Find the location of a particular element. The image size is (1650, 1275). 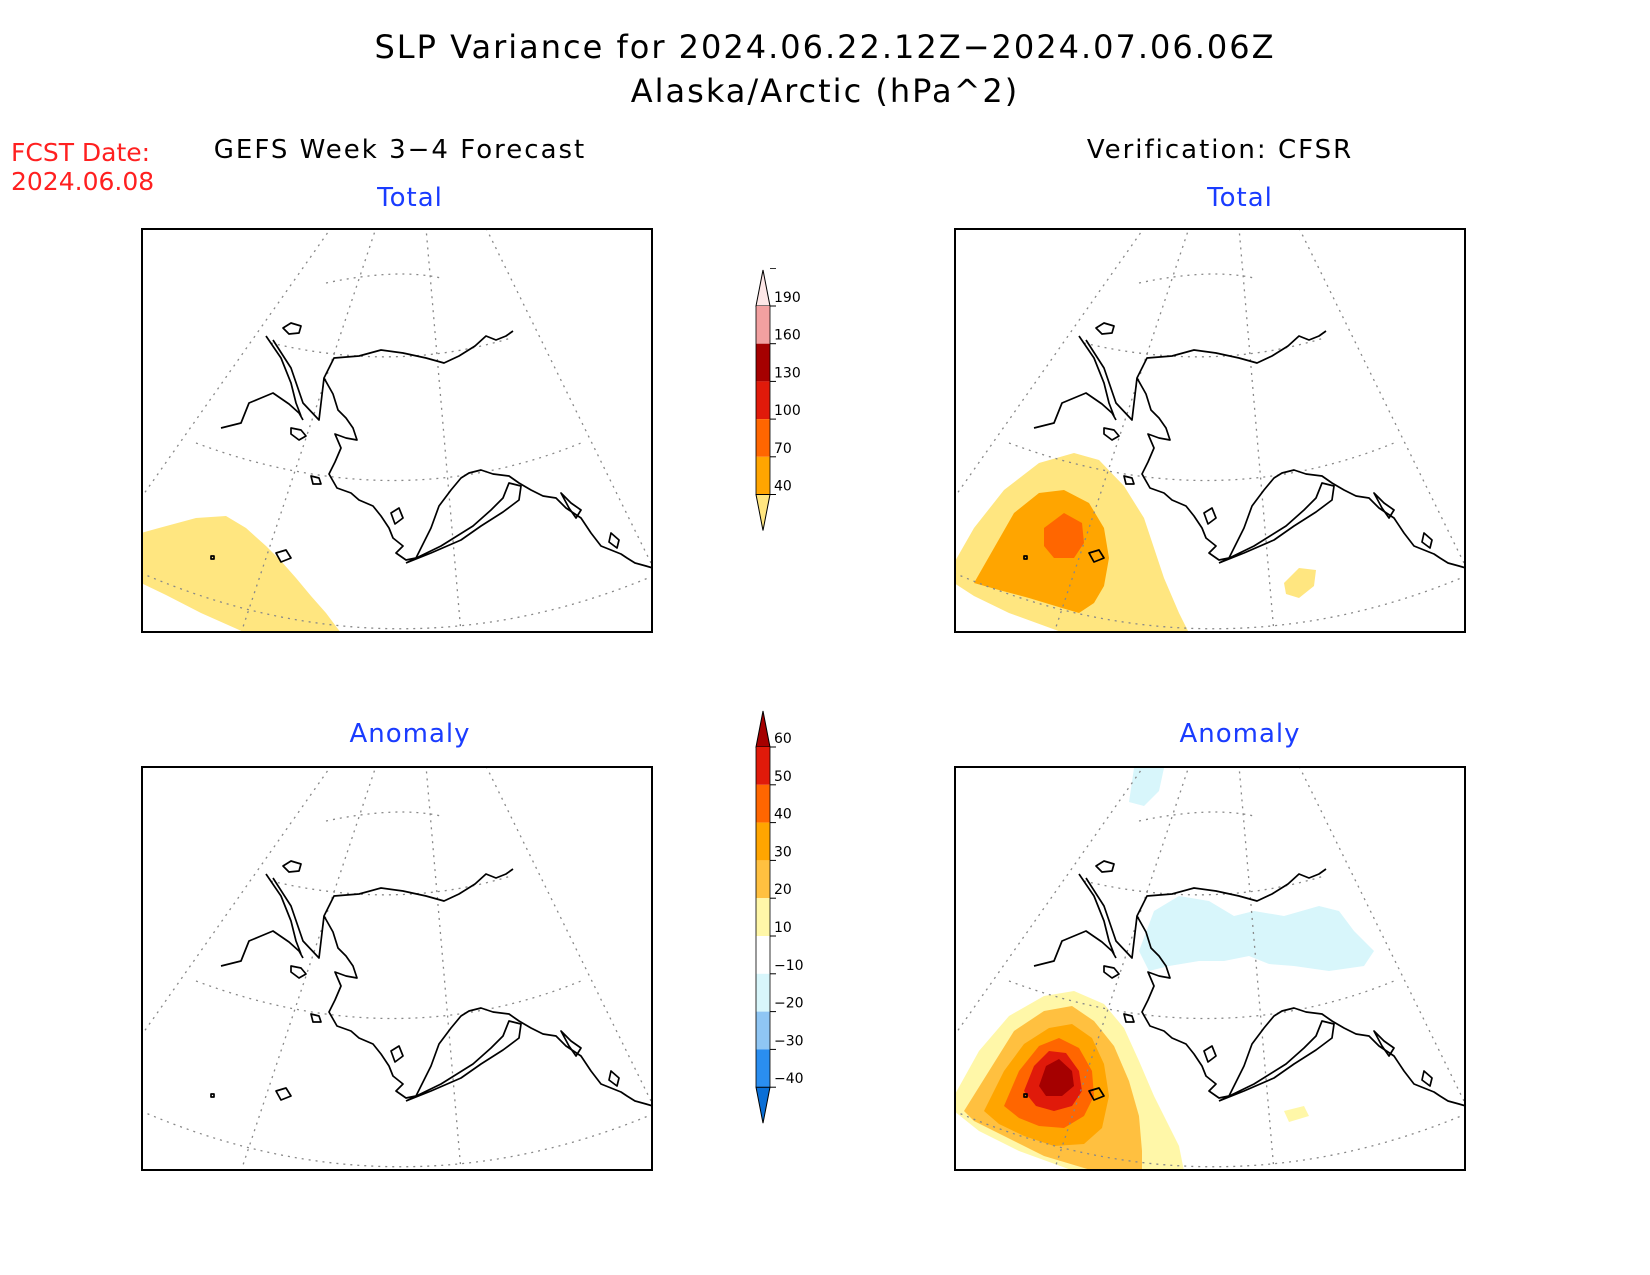

left-column-heading: GEFS Week 3−4 Forecast is located at coordinates (400, 150).